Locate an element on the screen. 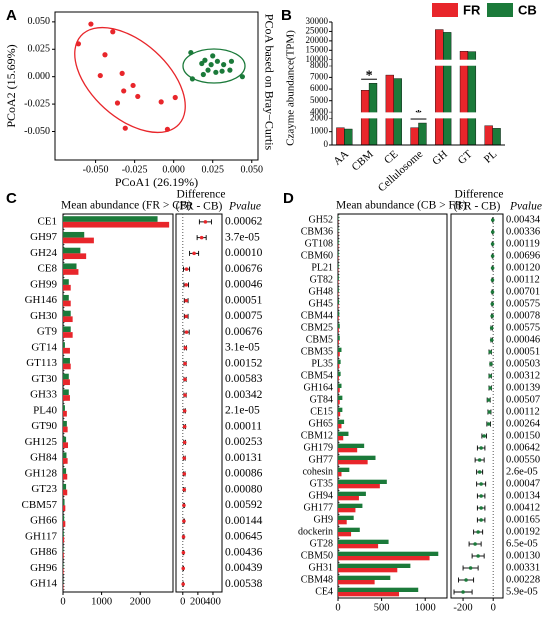 The image size is (550, 618). confidence-ellipse is located at coordinates (214, 66).